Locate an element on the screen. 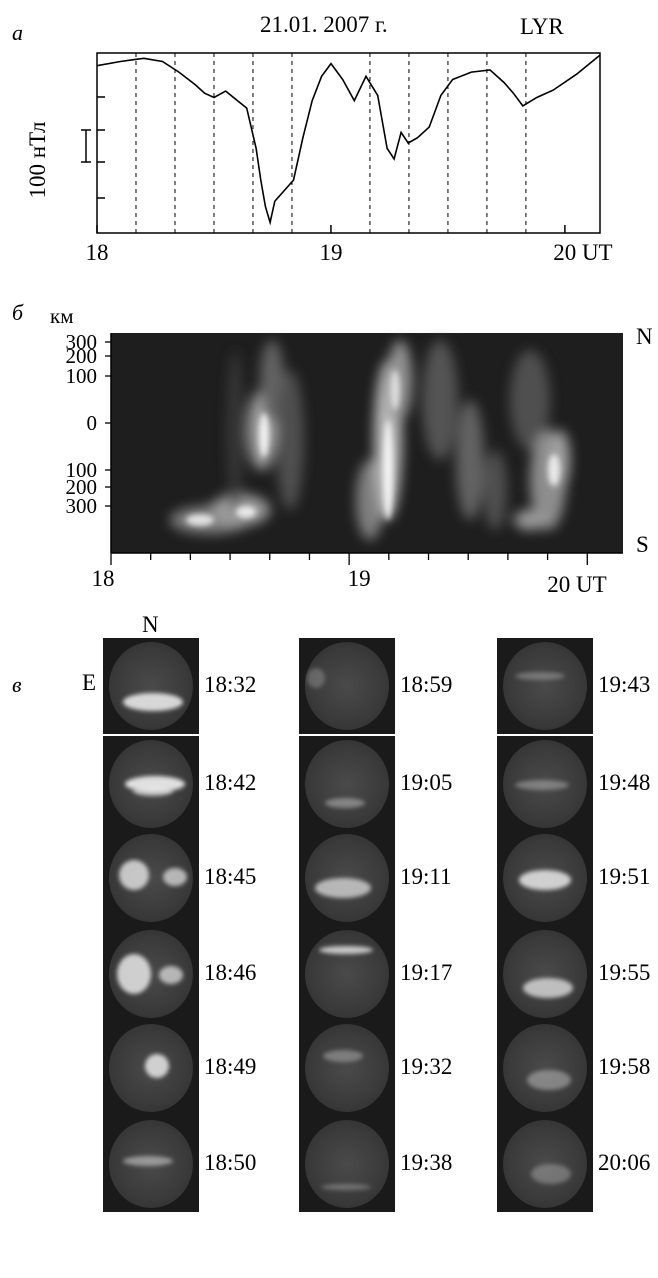 The height and width of the screenshot is (1278, 658). allsky-time-label: 19:48 is located at coordinates (624, 782).